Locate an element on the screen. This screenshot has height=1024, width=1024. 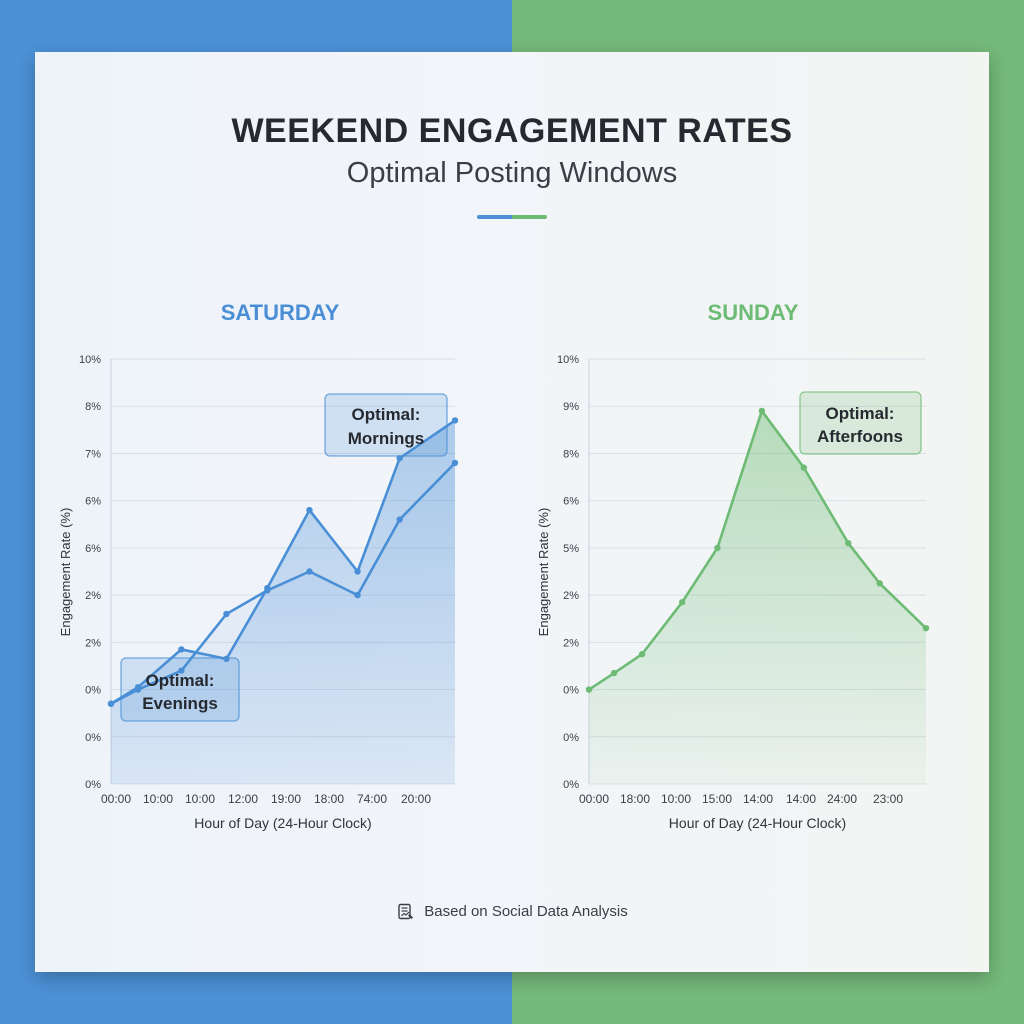
sunday-x-tick-label: 15:00 is located at coordinates (717, 799).